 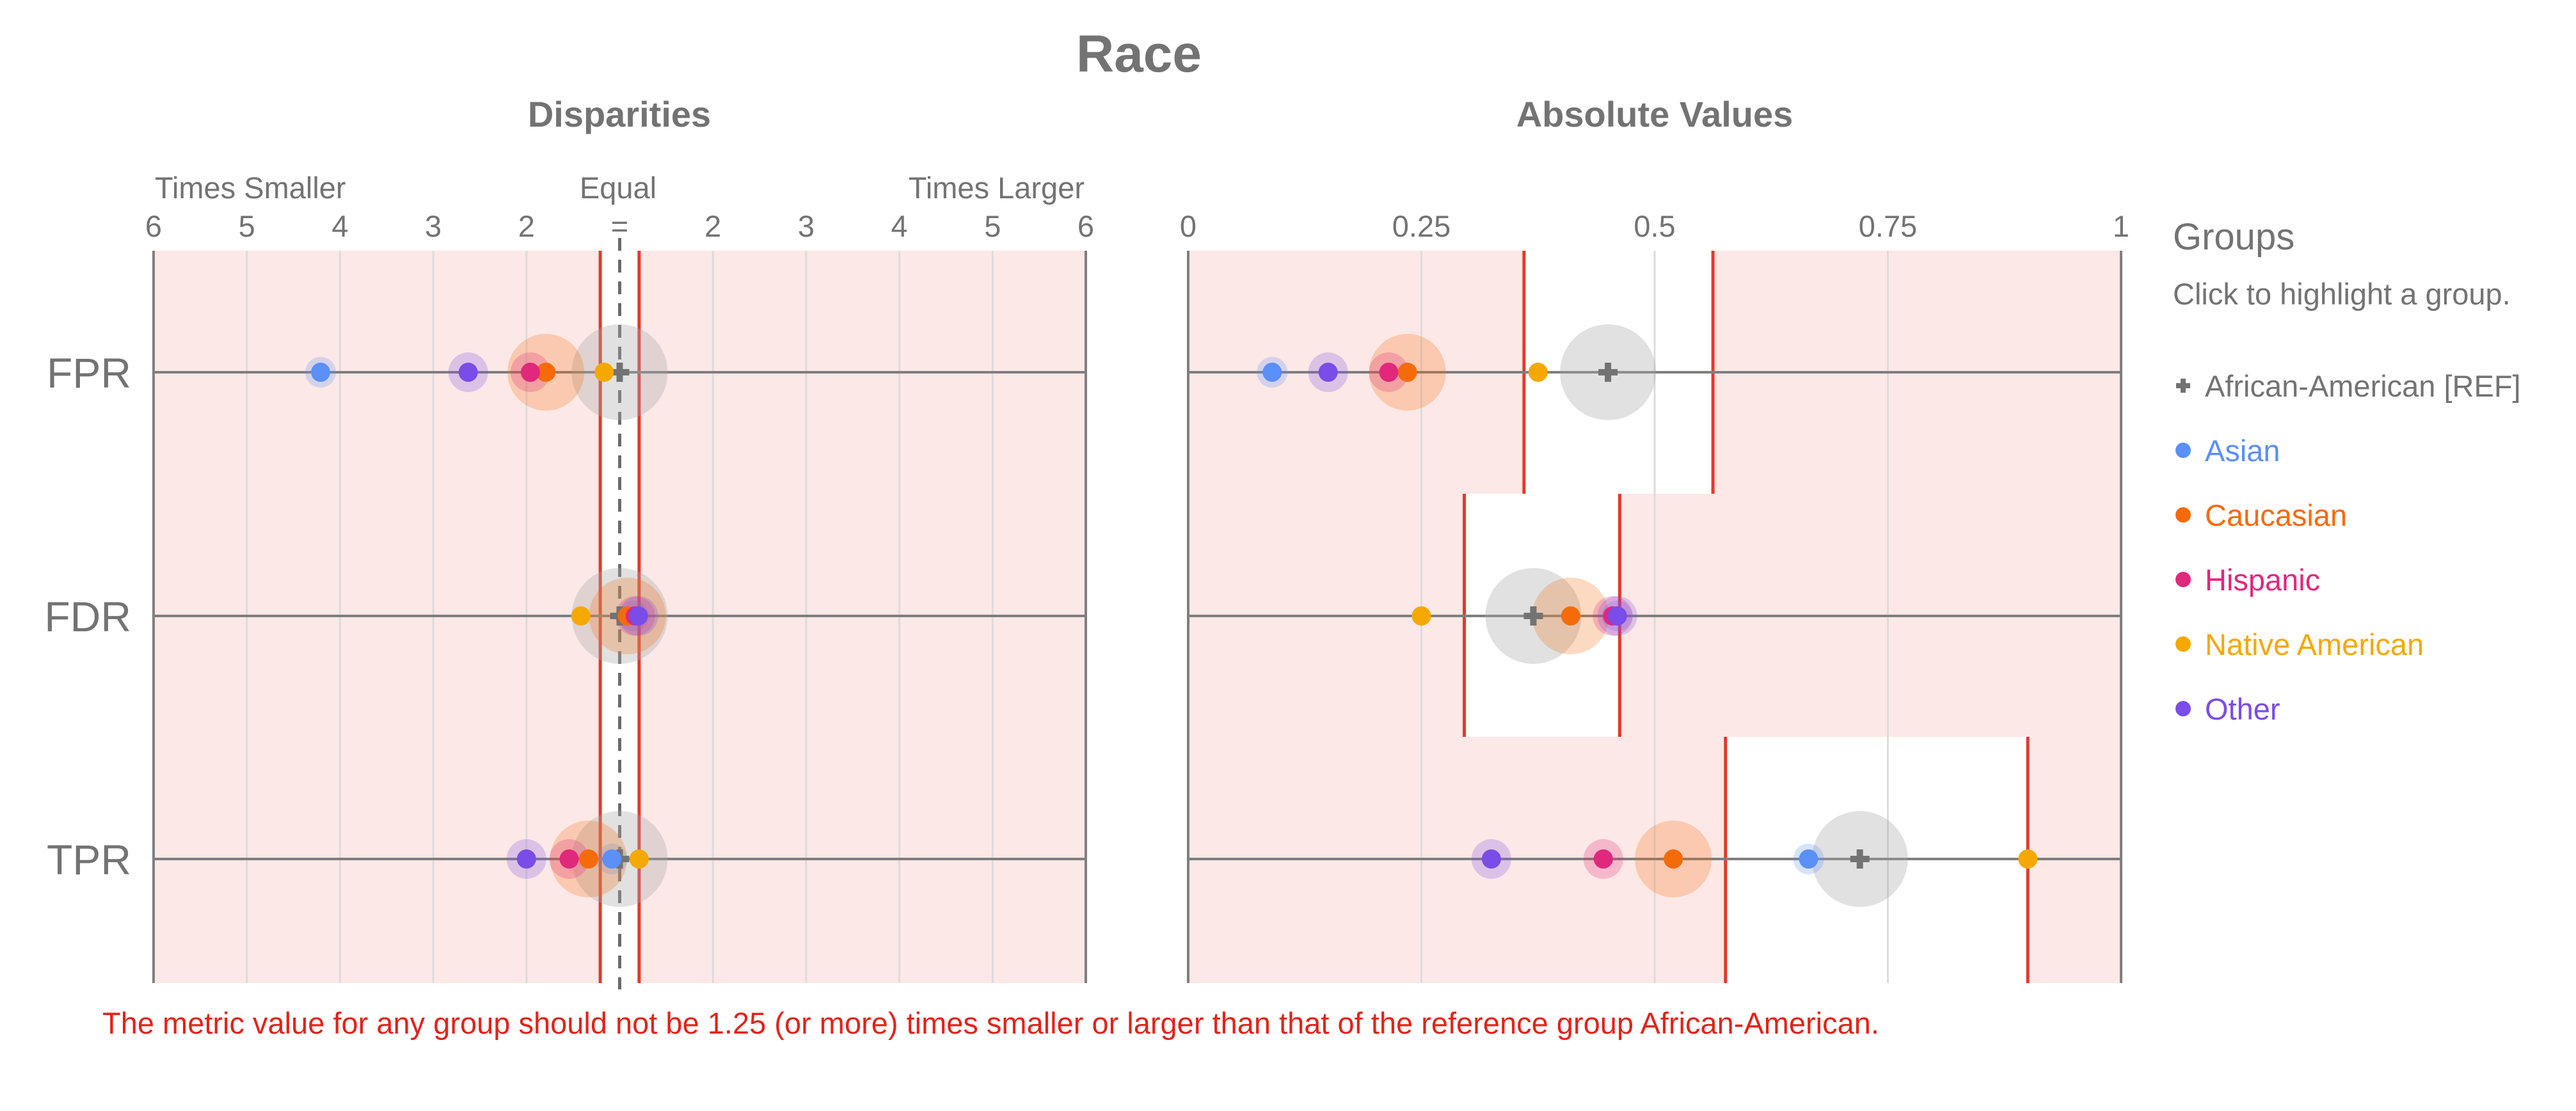 I want to click on legend-title: Groups, so click(x=2233, y=237).